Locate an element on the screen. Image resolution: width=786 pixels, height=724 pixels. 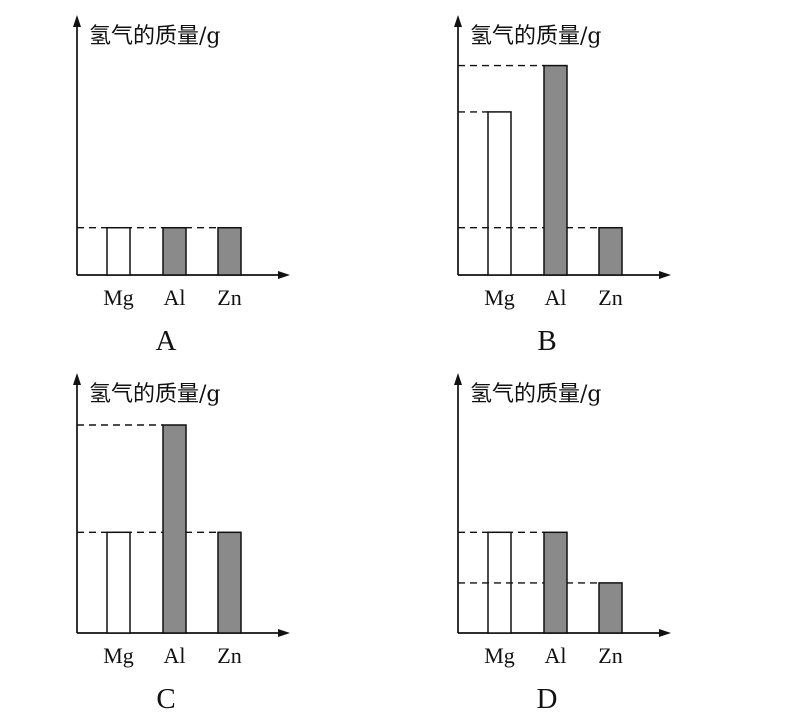
panel-caption: D is located at coordinates (547, 699).